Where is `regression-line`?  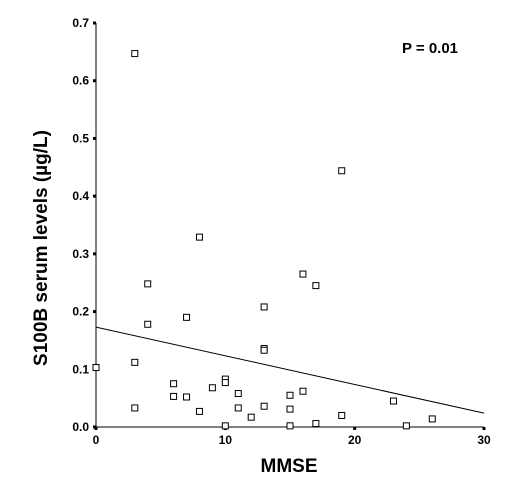 regression-line is located at coordinates (290, 370).